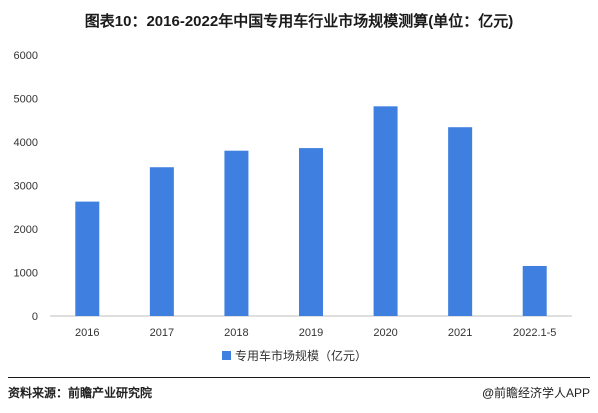 This screenshot has height=413, width=598. I want to click on footer-divider, so click(299, 377).